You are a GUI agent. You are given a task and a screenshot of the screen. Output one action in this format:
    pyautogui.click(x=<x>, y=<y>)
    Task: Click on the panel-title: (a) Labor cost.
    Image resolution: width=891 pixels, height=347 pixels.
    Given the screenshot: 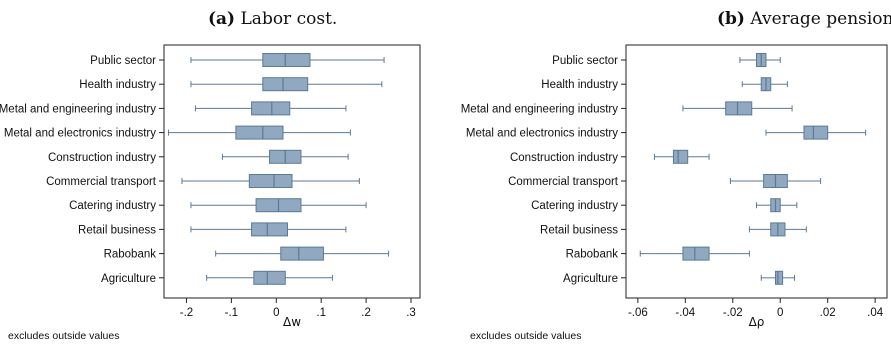 What is the action you would take?
    pyautogui.click(x=272, y=19)
    